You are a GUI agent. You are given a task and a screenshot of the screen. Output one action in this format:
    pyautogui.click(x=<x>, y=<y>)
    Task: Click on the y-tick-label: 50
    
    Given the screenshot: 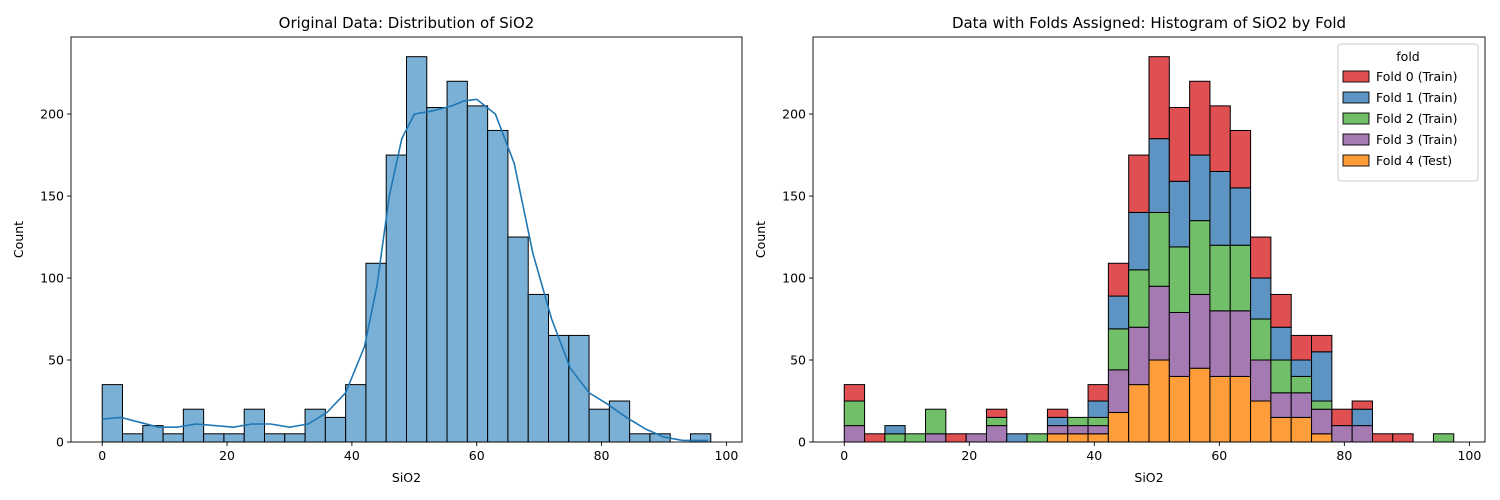 What is the action you would take?
    pyautogui.click(x=798, y=360)
    